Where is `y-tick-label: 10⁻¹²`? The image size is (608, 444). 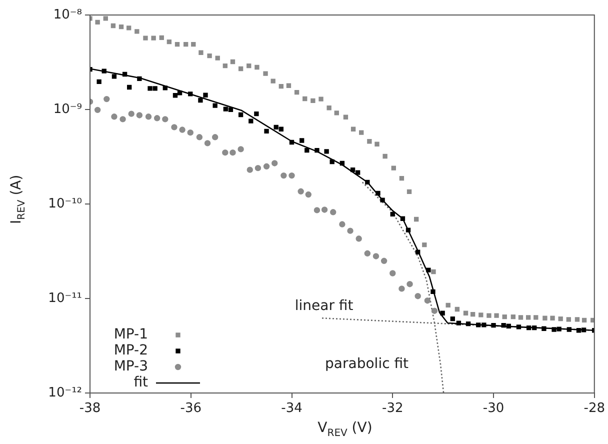
y-tick-label: 10⁻¹² is located at coordinates (65, 392).